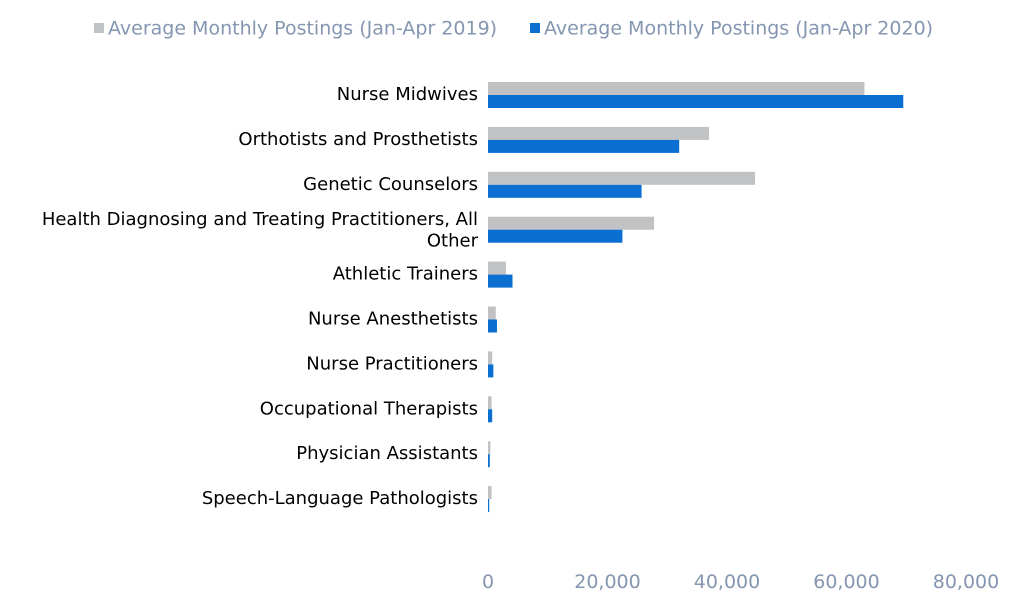 The image size is (1009, 605). I want to click on category-label: Nurse Anesthetists, so click(393, 319).